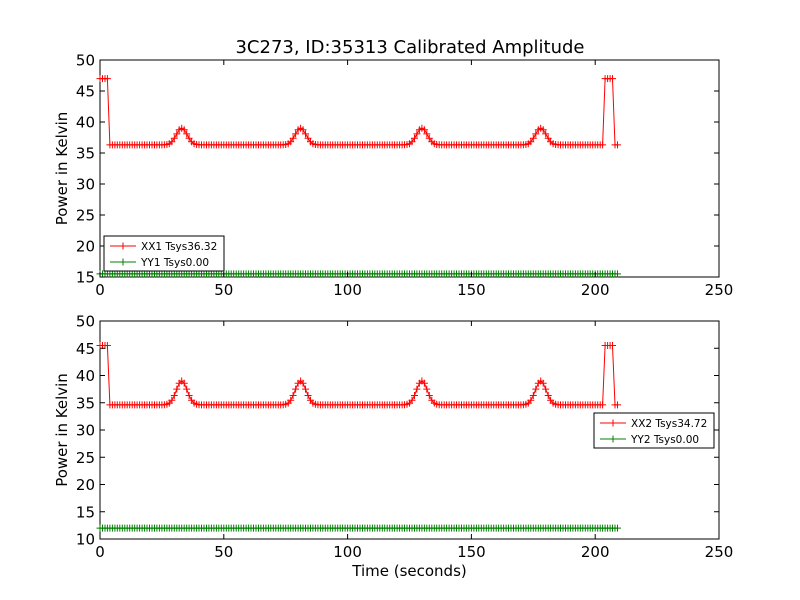  Describe the element at coordinates (179, 247) in the screenshot. I see `legend-label: XX1 Tsys36.32` at that location.